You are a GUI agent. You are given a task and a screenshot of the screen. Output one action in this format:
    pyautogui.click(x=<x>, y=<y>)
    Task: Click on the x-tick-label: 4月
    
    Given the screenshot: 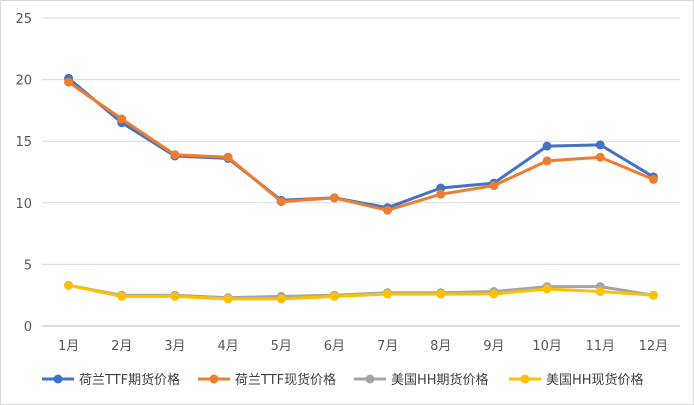 What is the action you would take?
    pyautogui.click(x=227, y=346)
    